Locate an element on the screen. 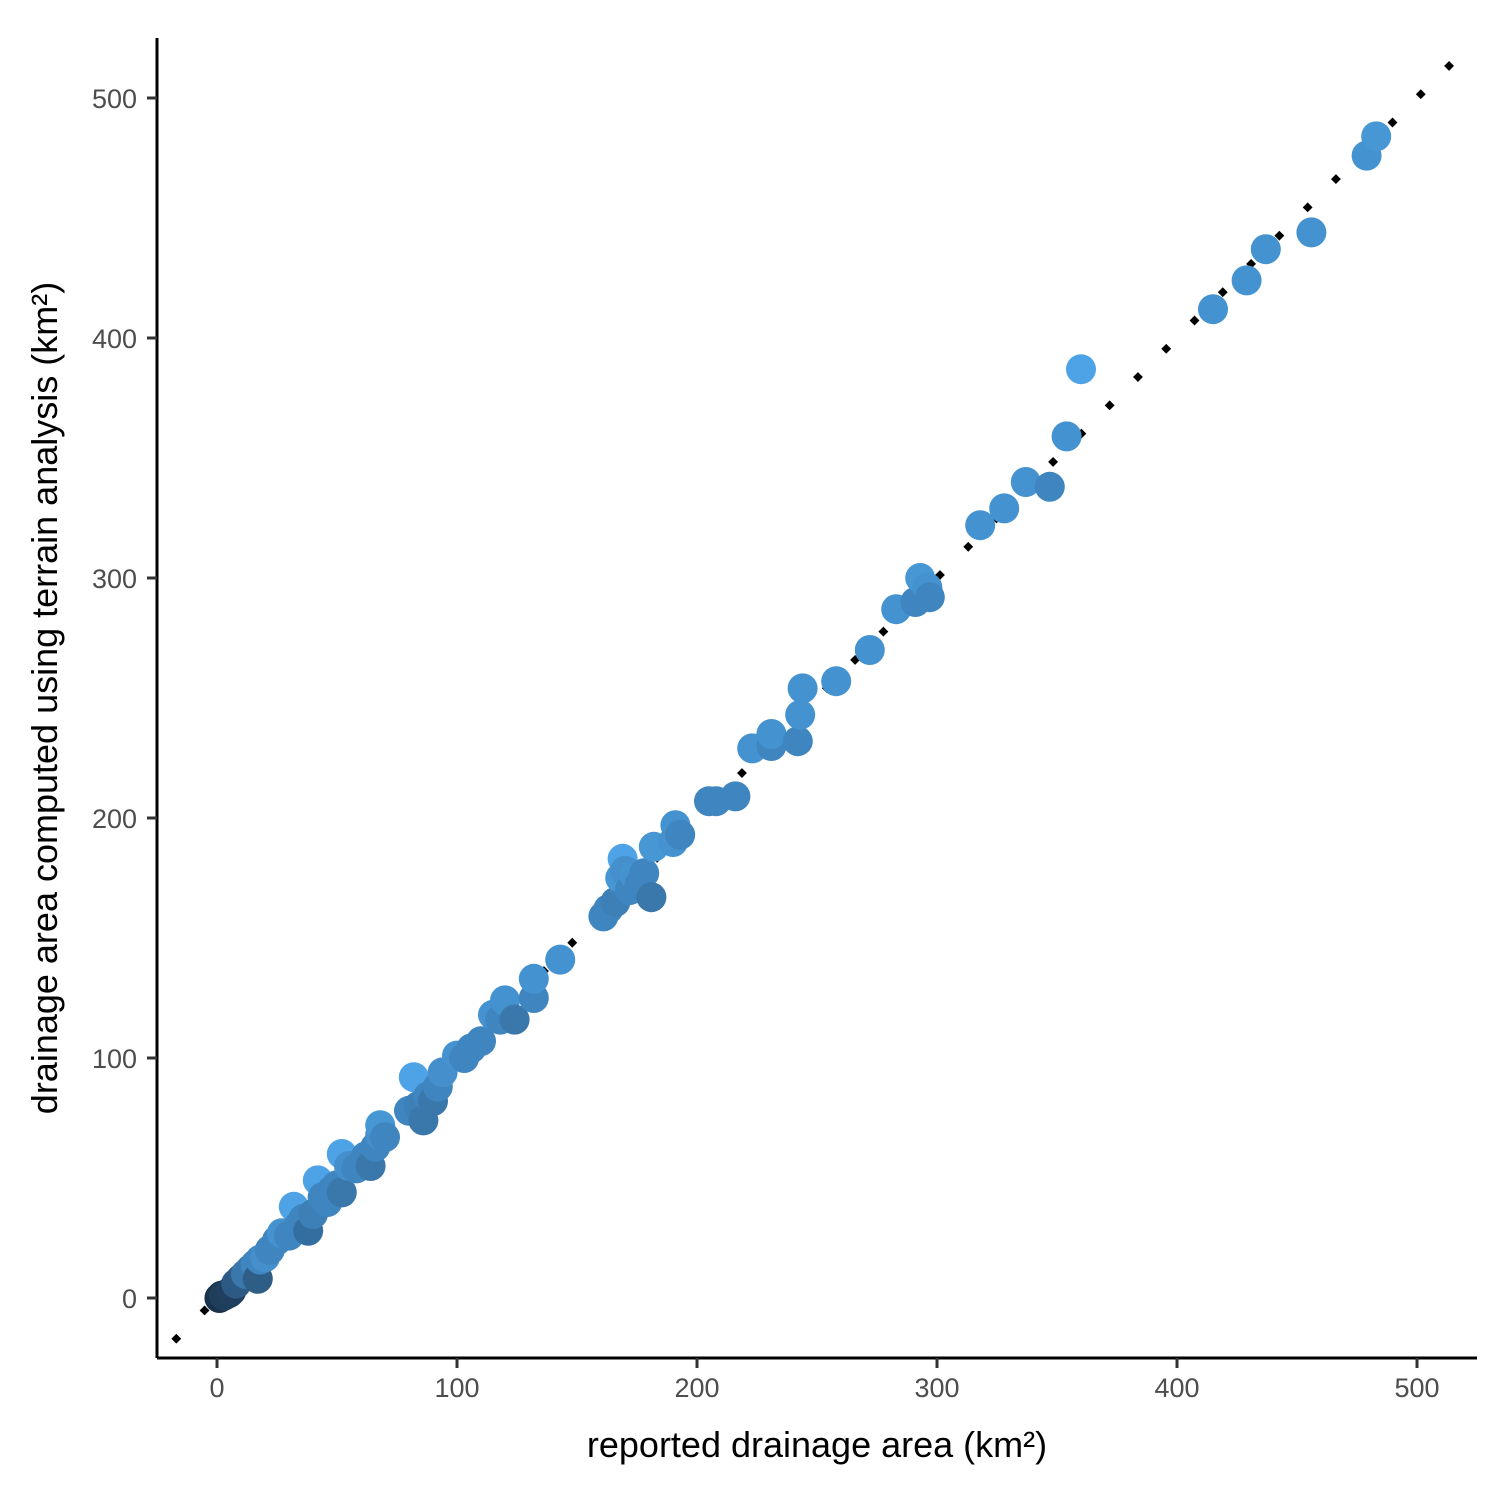  x-axis-ticks: 0 100 200 300 400 500 is located at coordinates (824, 1380).